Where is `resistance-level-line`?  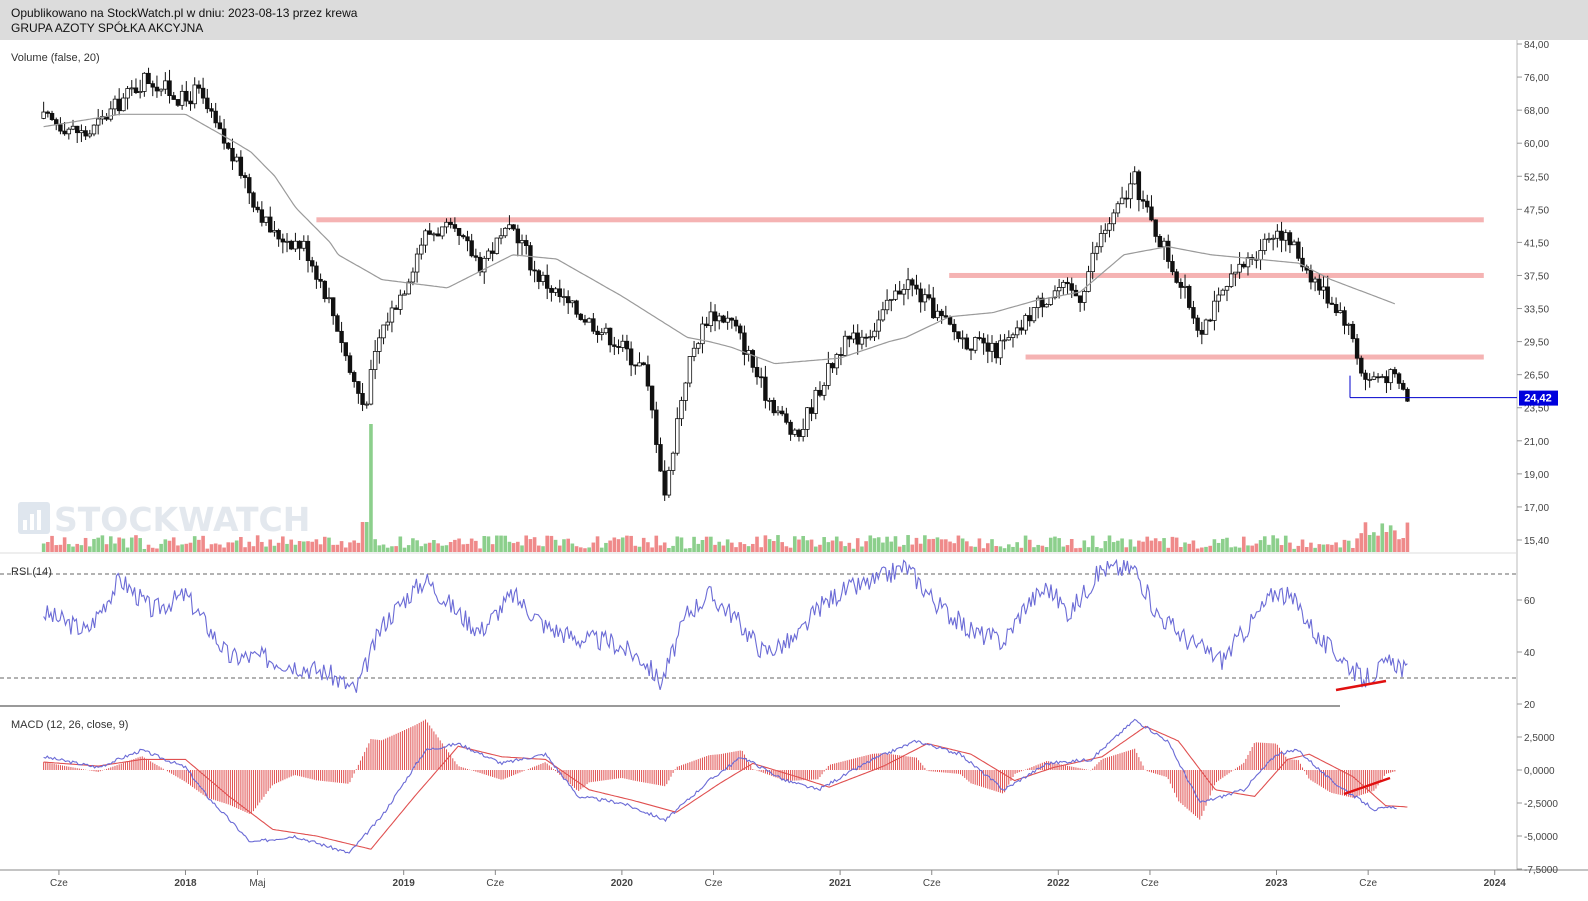 resistance-level-line is located at coordinates (1216, 275).